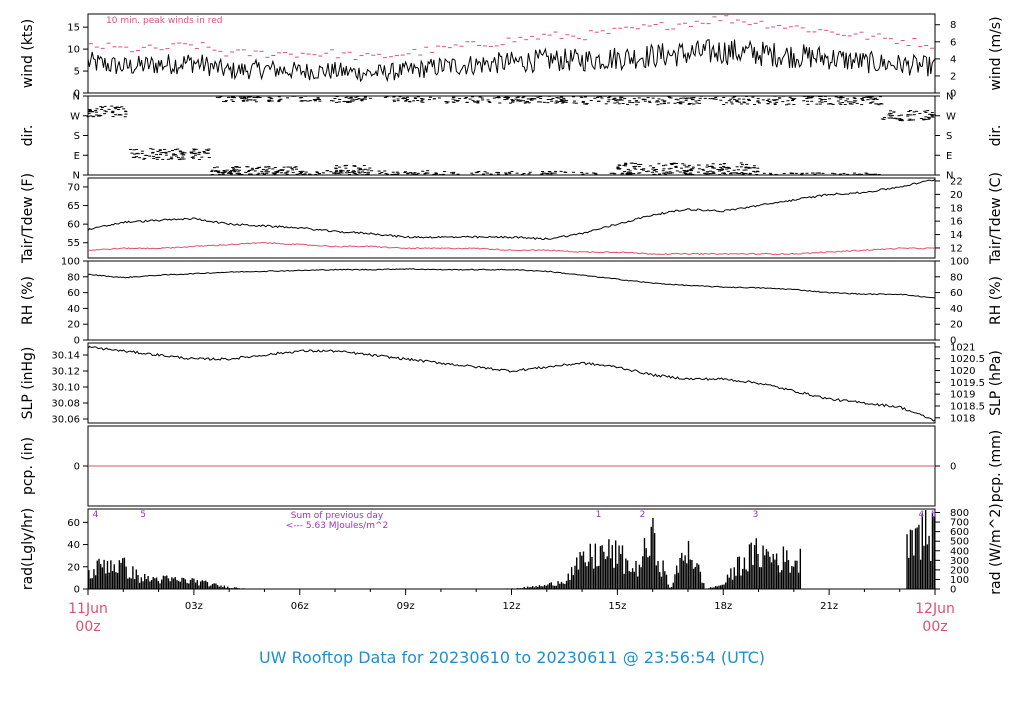 The height and width of the screenshot is (704, 1024). I want to click on y-tick-label-right: 1020.5, so click(967, 359).